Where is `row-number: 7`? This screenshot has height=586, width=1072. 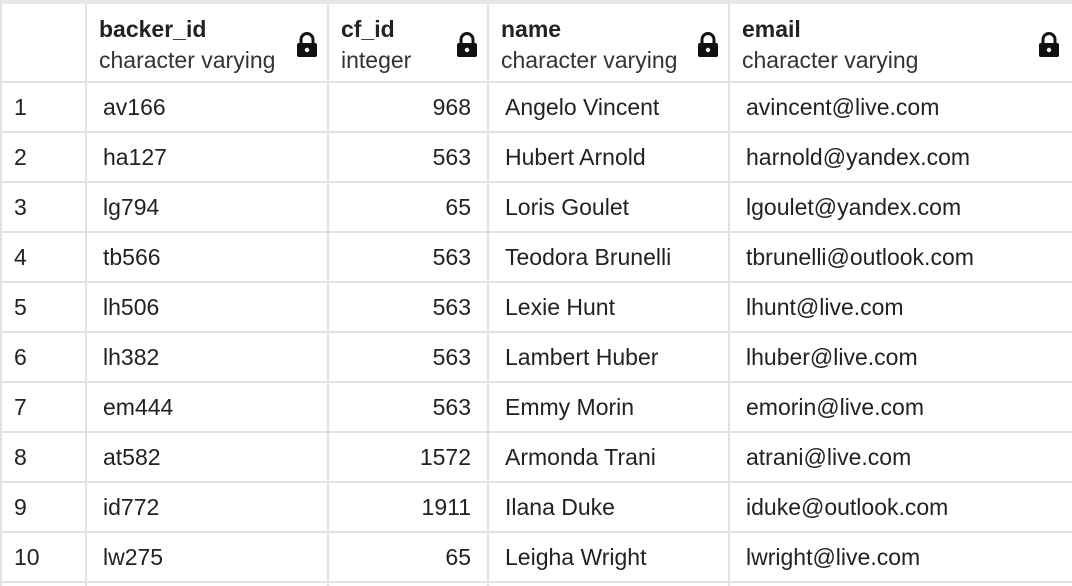 row-number: 7 is located at coordinates (43, 407).